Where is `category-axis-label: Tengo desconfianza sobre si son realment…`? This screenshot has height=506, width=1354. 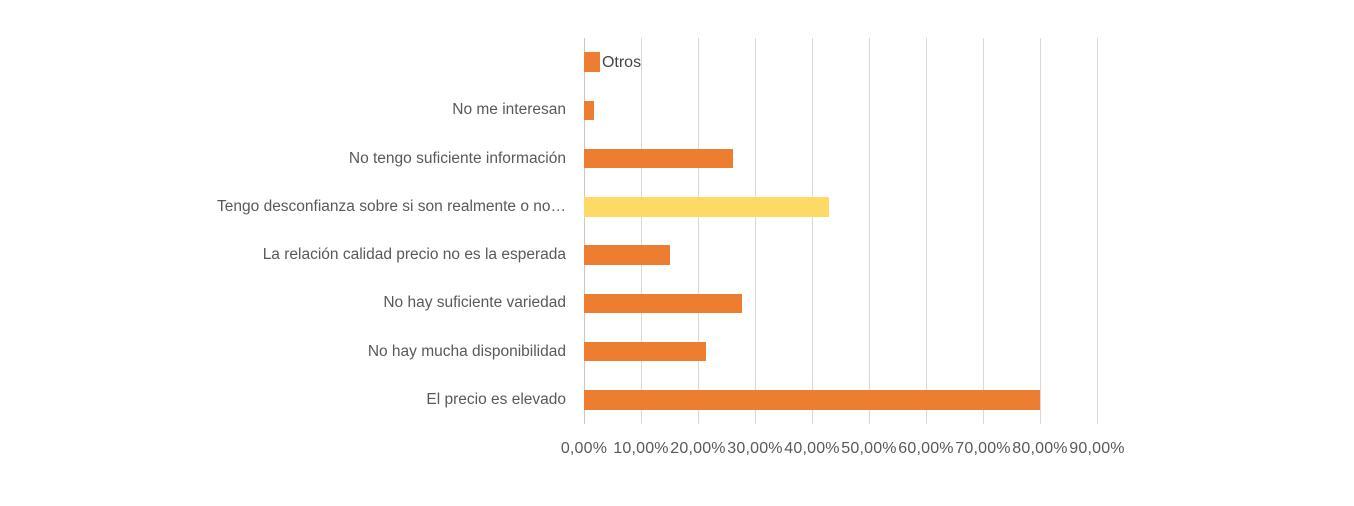
category-axis-label: Tengo desconfianza sobre si son realment… is located at coordinates (391, 206).